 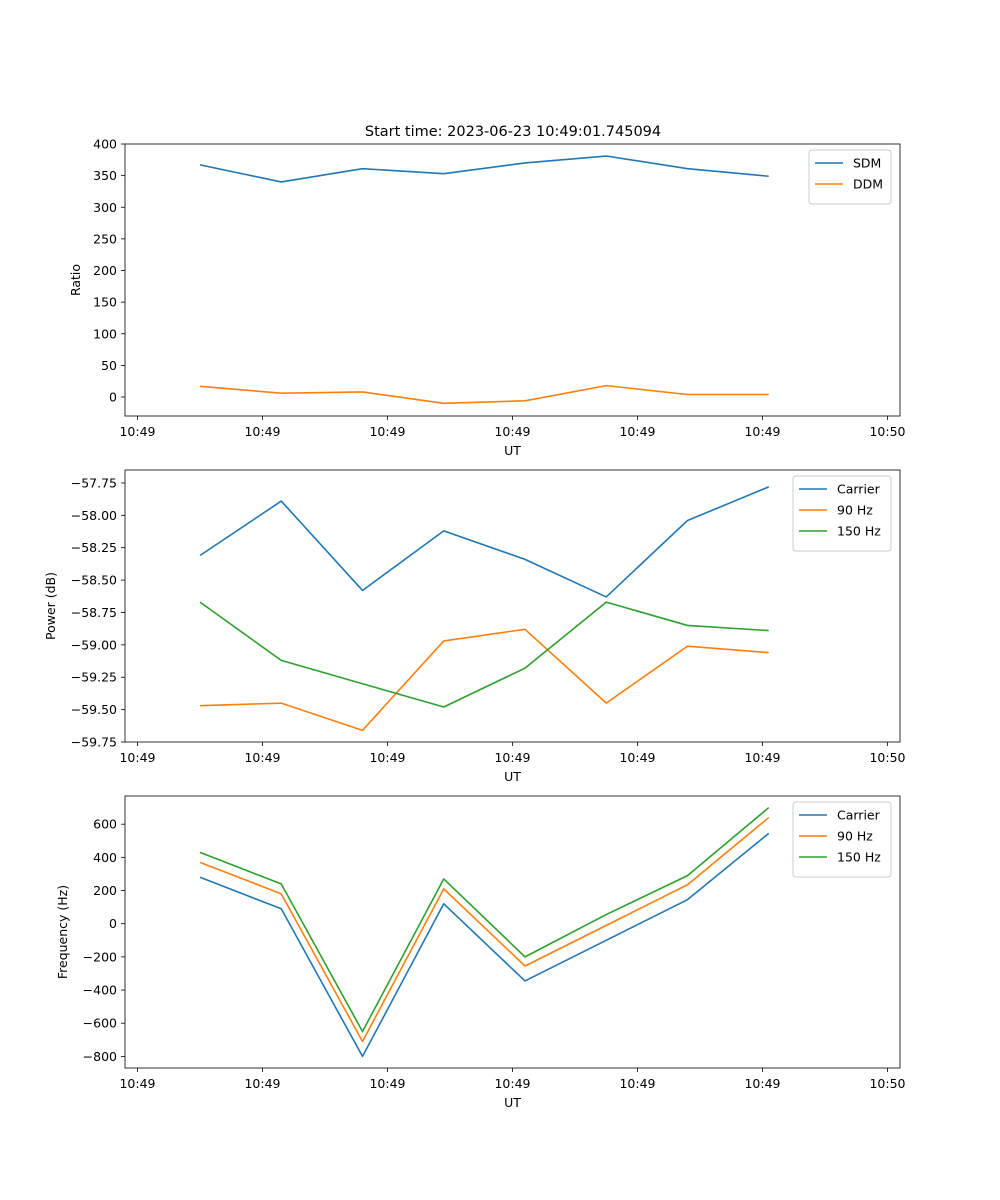 I want to click on series-line-sdm, so click(x=484, y=169).